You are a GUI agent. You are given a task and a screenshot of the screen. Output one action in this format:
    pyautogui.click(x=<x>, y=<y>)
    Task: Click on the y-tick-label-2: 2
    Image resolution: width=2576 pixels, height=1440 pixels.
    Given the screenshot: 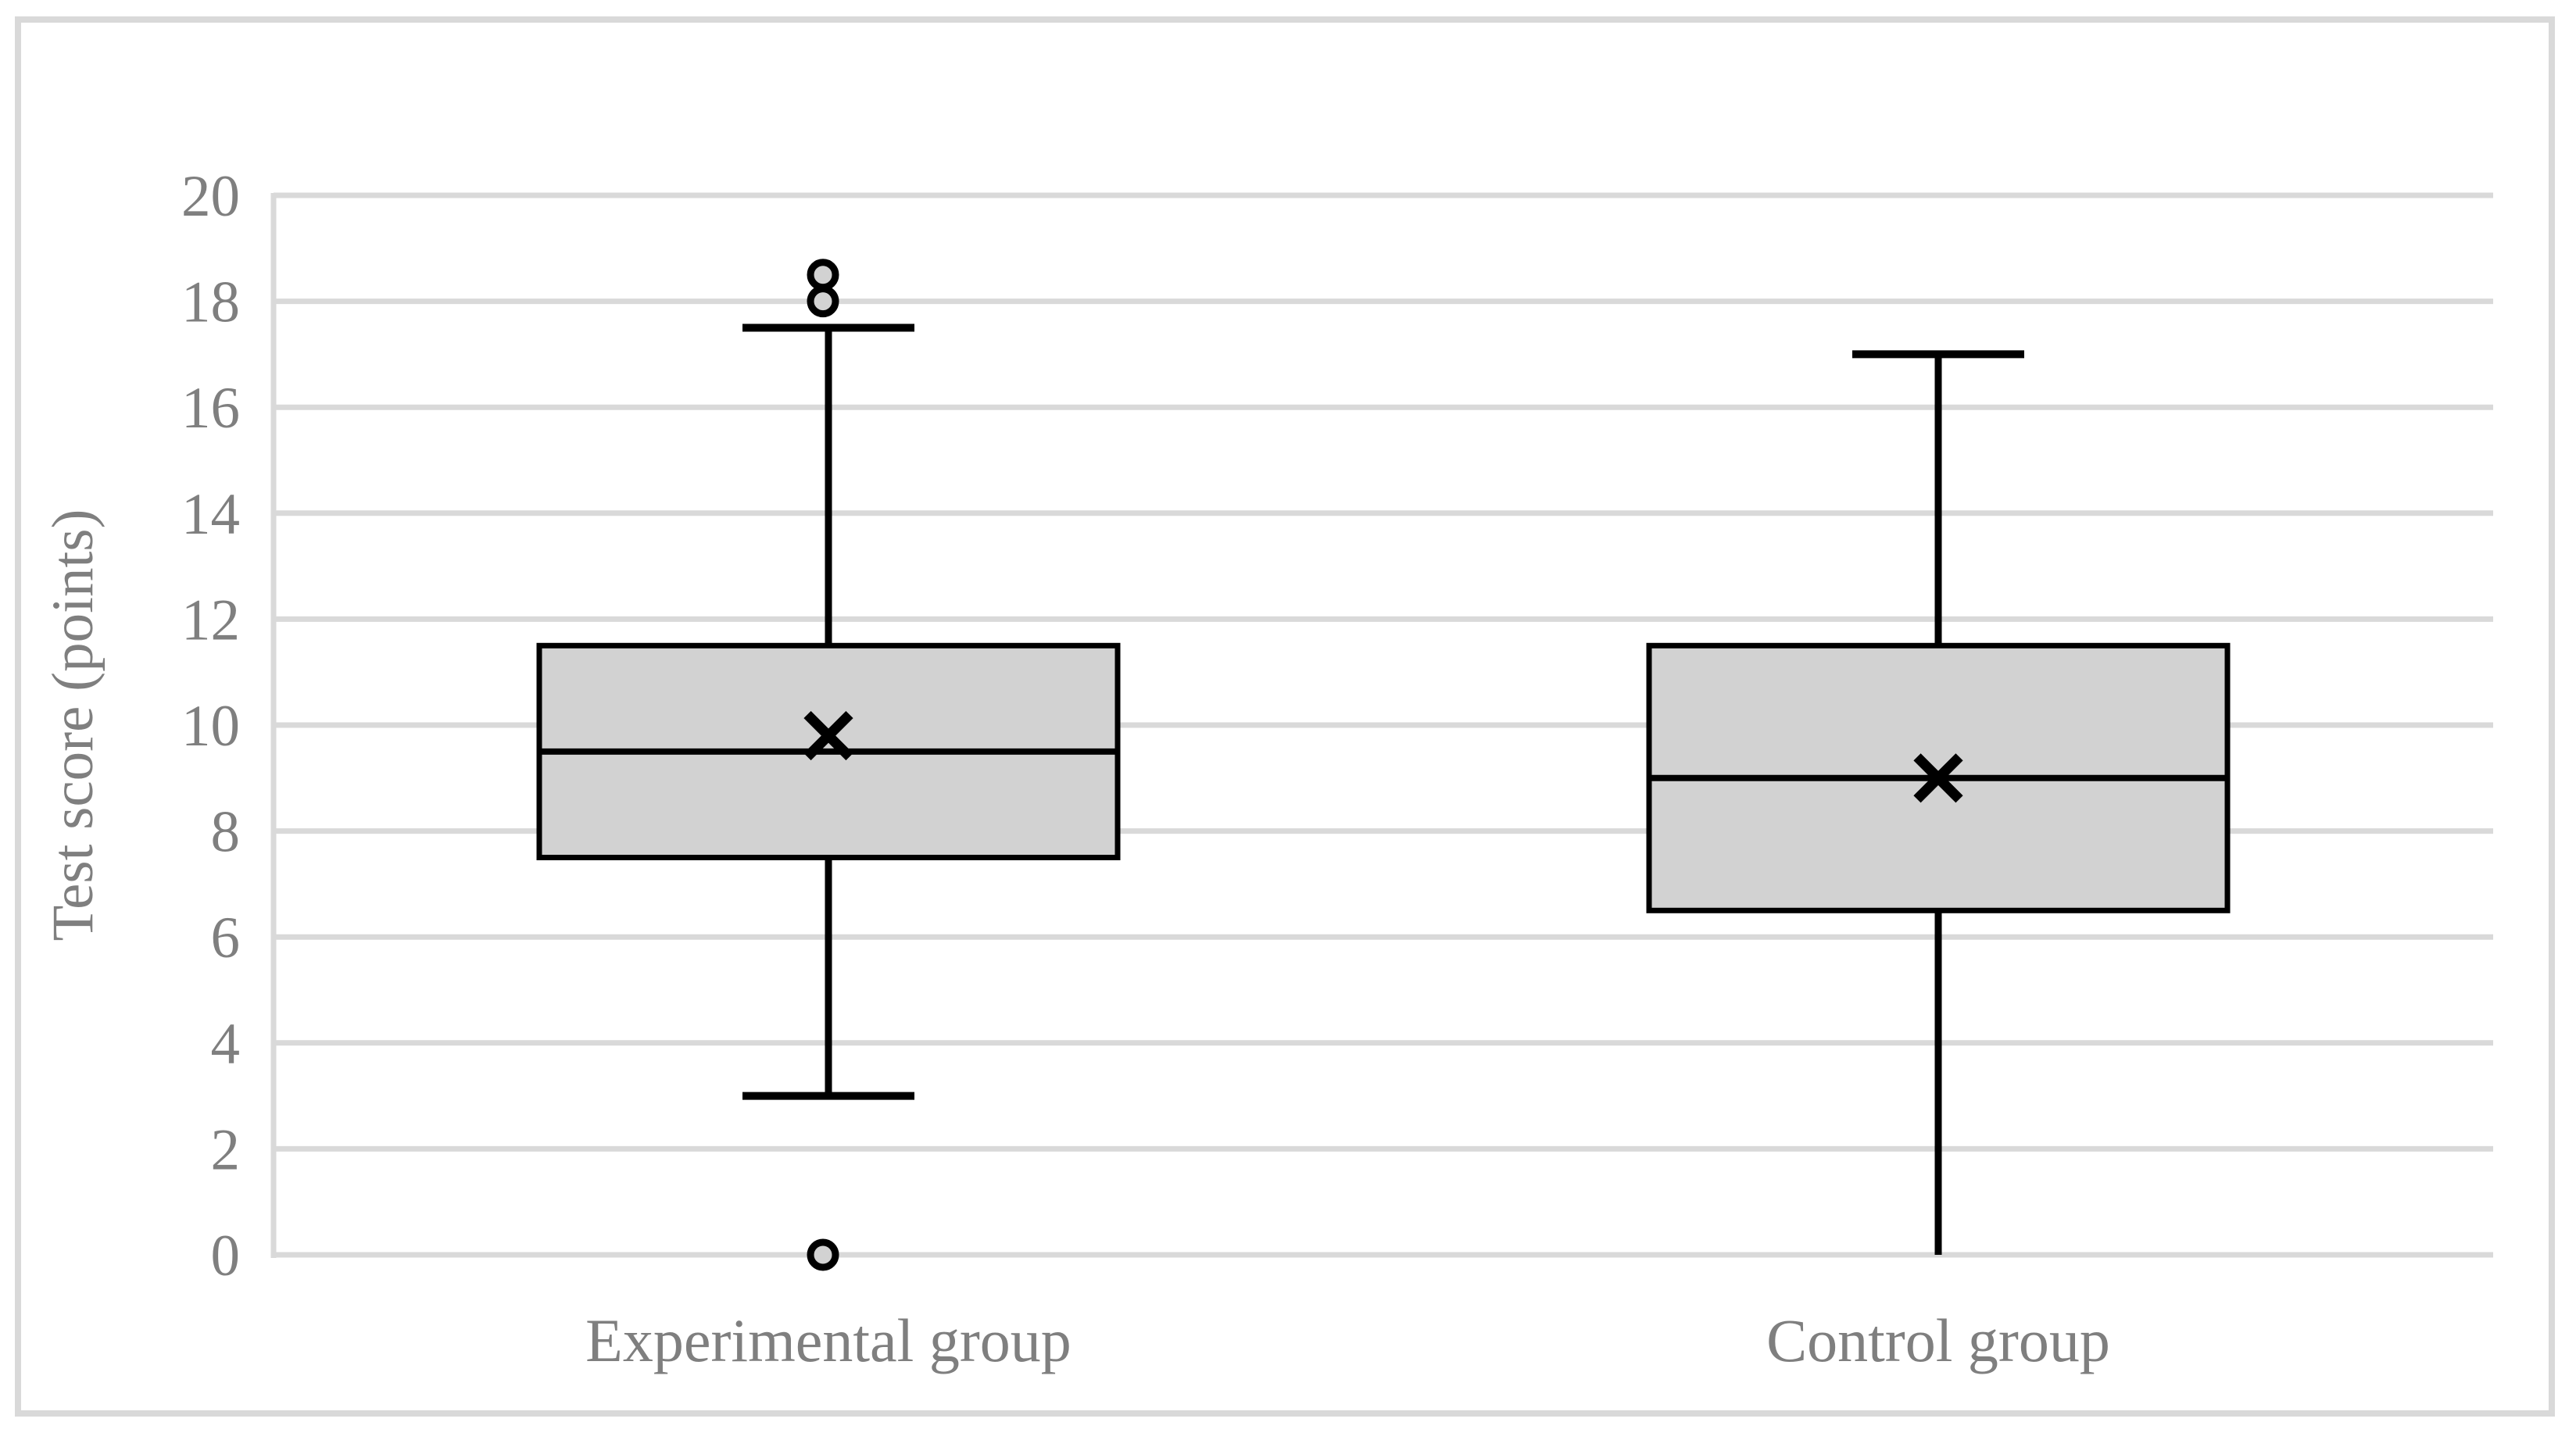 What is the action you would take?
    pyautogui.click(x=226, y=1149)
    